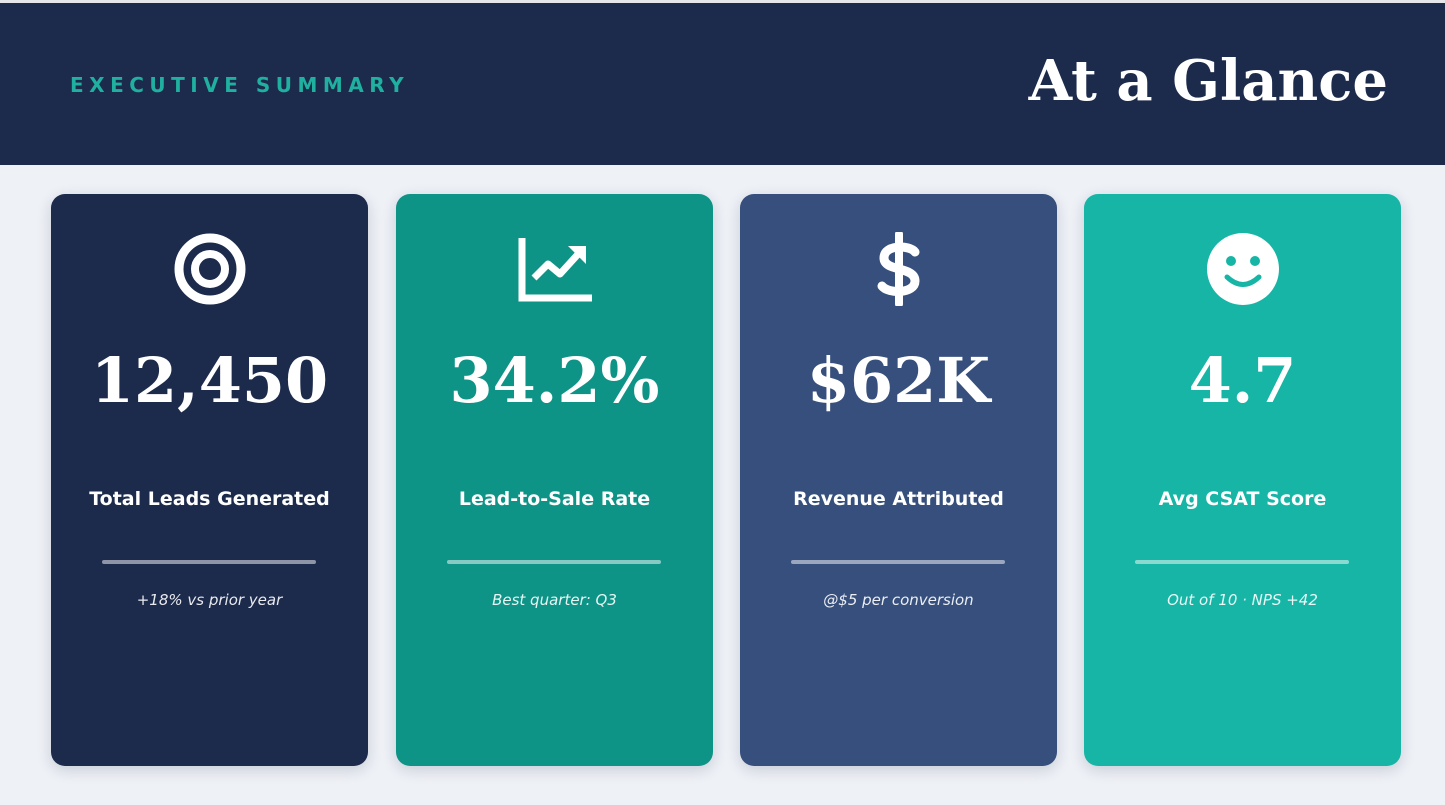 This screenshot has width=1445, height=805. I want to click on target-icon, so click(210, 269).